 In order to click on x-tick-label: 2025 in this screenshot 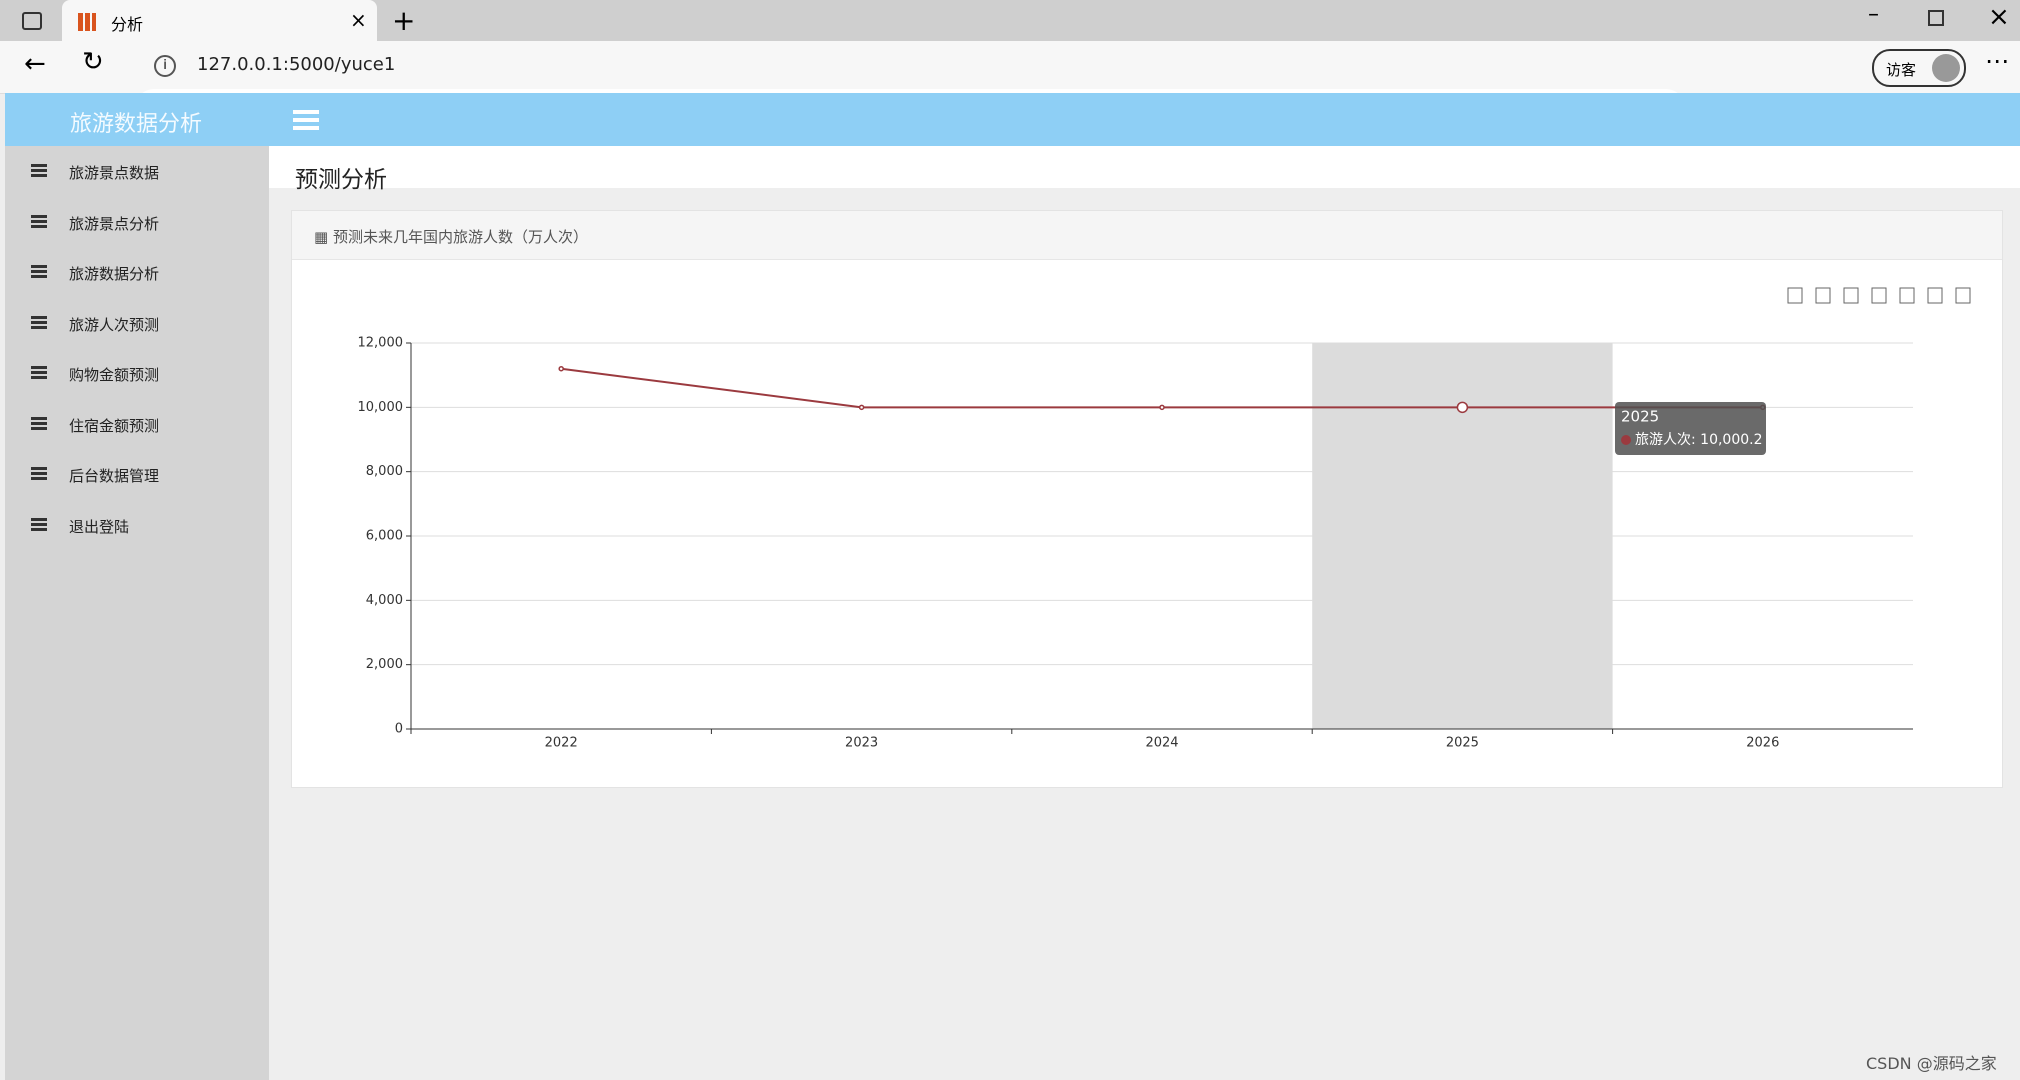, I will do `click(1462, 743)`.